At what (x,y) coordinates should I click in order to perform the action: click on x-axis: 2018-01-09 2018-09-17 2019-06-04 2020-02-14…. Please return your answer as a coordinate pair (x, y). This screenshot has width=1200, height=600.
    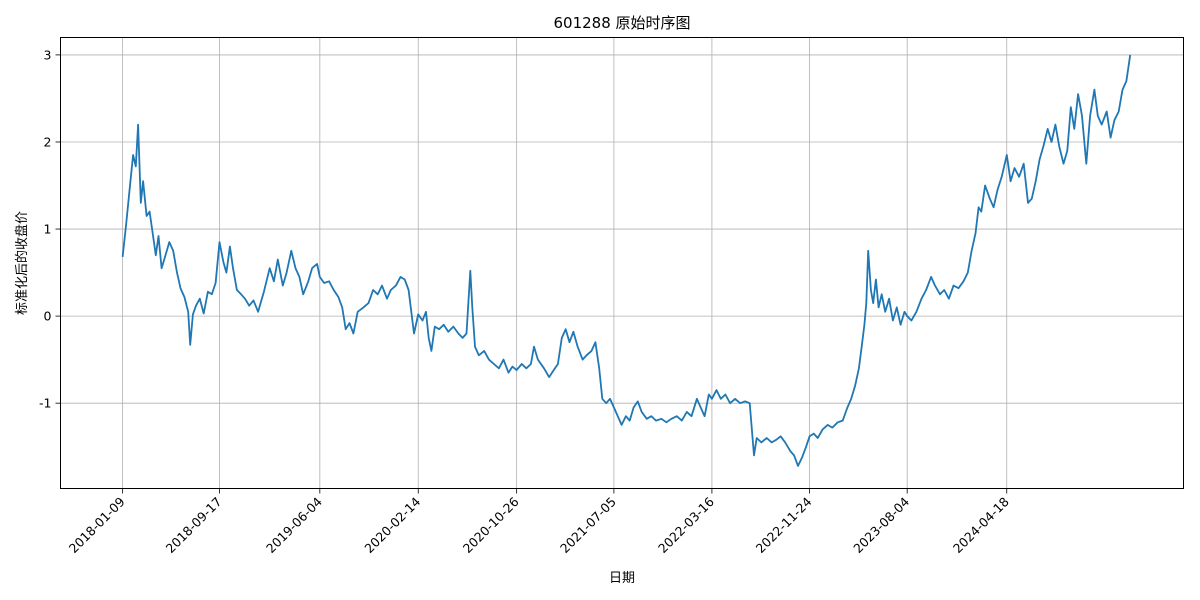
    Looking at the image, I should click on (539, 522).